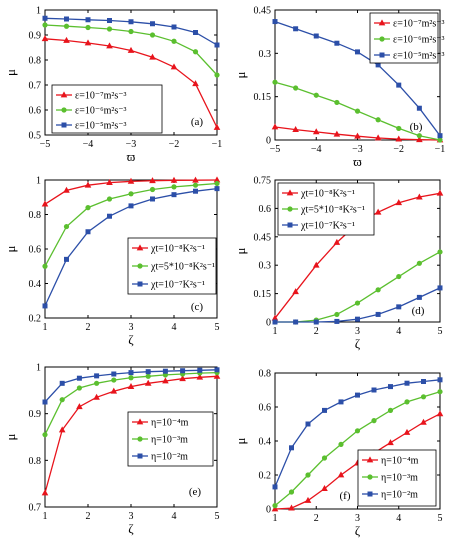  Describe the element at coordinates (265, 54) in the screenshot. I see `y-tick-label: 0.3` at that location.